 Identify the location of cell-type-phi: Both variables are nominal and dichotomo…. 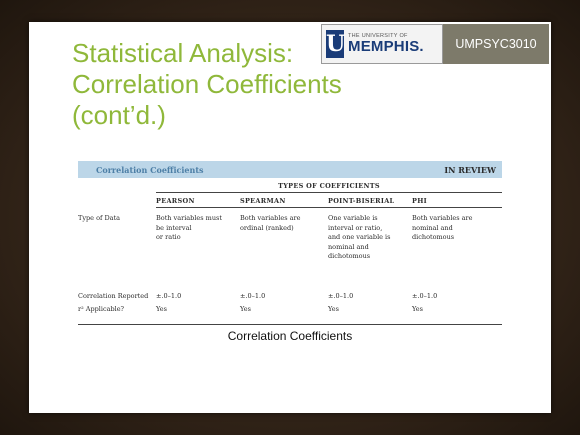
(442, 227).